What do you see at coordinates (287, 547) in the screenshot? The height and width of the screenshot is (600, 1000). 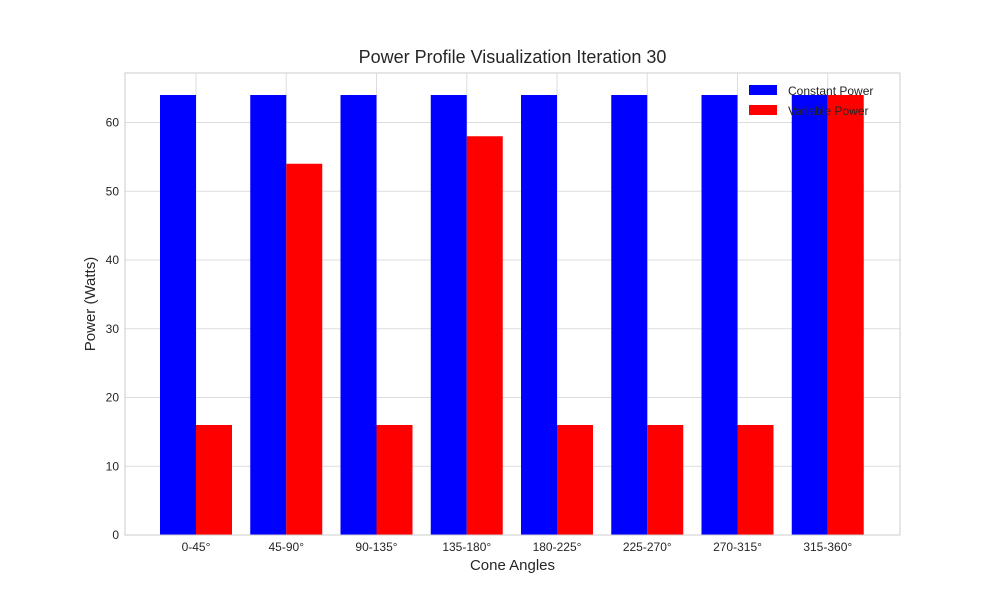 I see `x-tick-label-1: 45-90°` at bounding box center [287, 547].